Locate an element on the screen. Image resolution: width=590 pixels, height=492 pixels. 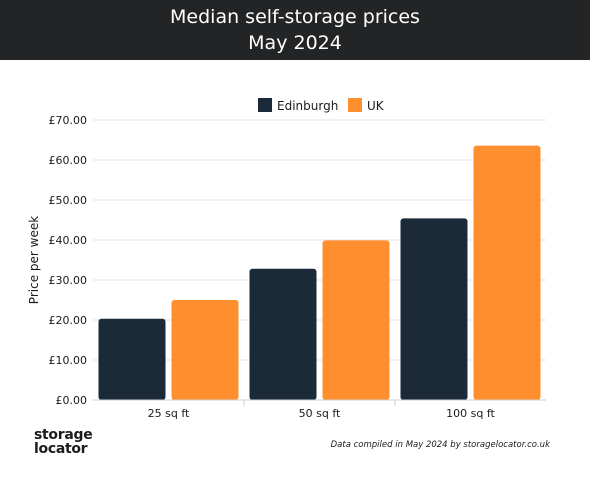
y-axis-label: Price per week is located at coordinates (34, 260).